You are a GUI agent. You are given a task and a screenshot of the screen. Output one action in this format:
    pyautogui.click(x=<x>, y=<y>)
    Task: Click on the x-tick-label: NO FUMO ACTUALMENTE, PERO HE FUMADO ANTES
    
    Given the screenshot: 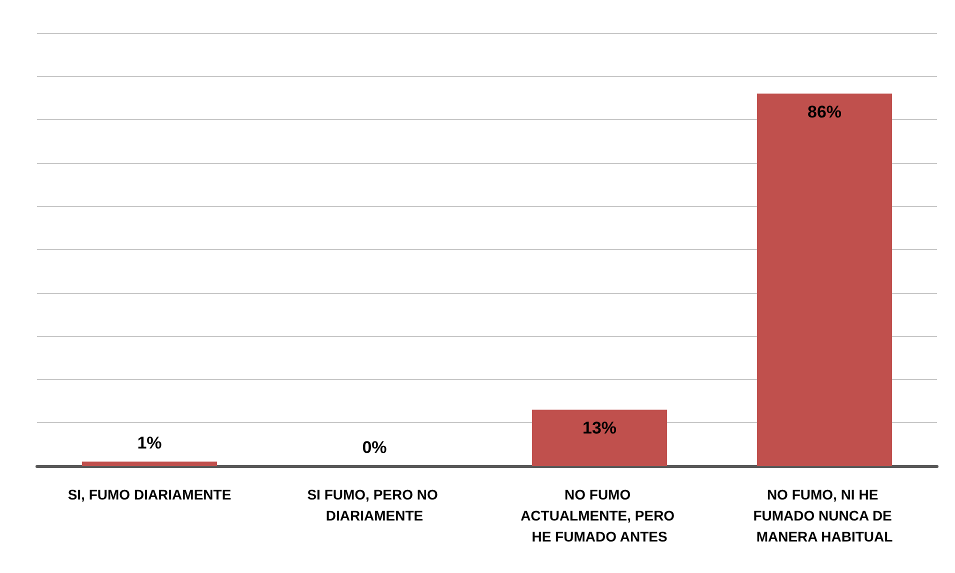 What is the action you would take?
    pyautogui.click(x=599, y=515)
    